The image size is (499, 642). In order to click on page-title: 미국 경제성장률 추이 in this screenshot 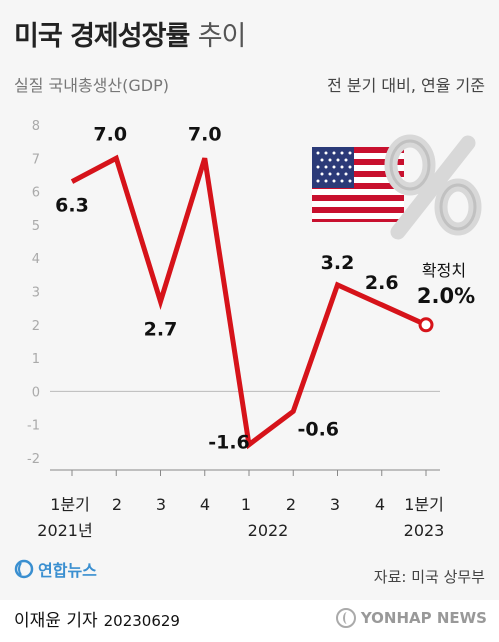, I will do `click(130, 33)`.